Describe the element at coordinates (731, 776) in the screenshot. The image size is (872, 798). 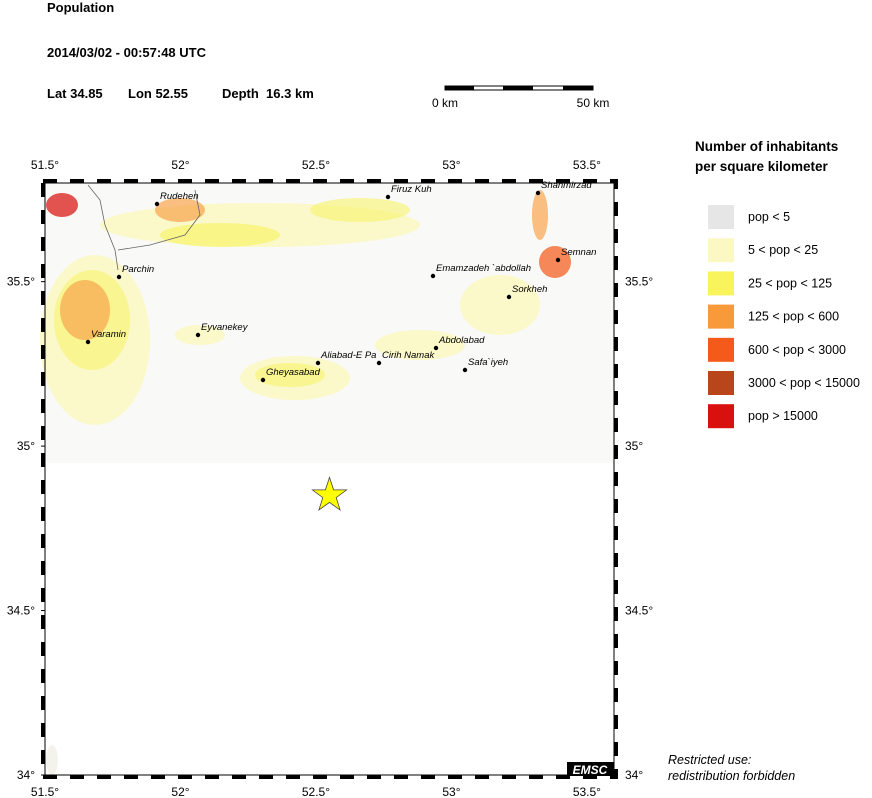
I see `notice: redistribution forbidden` at that location.